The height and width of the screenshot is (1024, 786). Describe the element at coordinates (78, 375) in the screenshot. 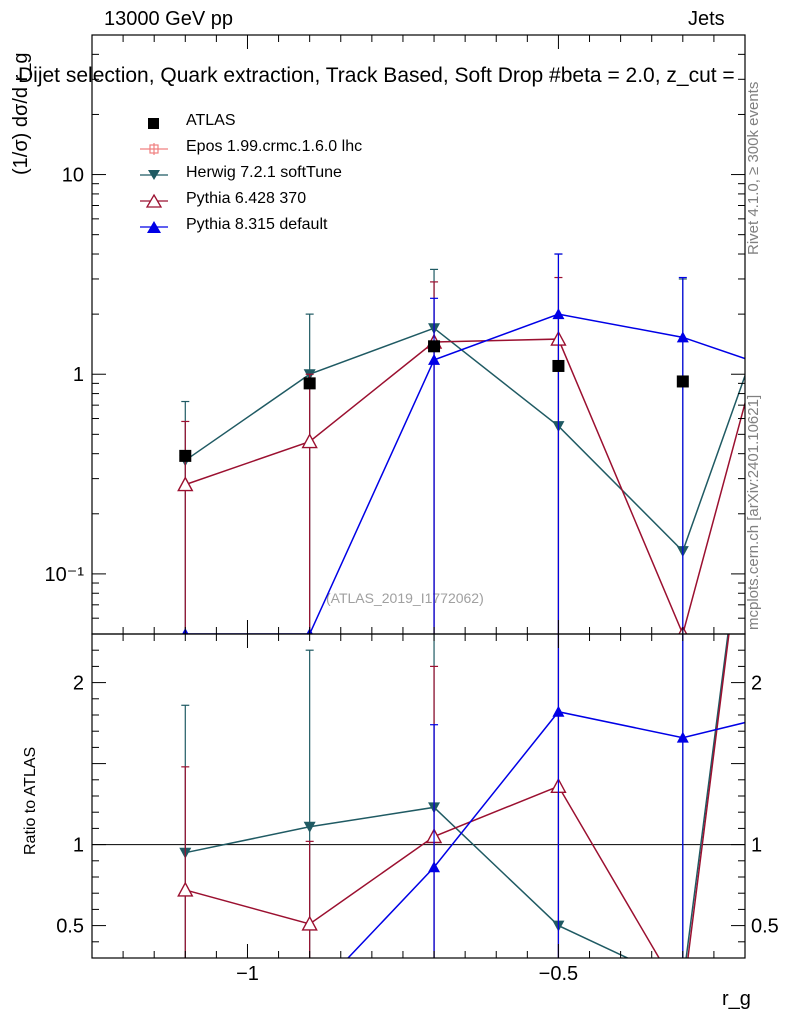

I see `main-y-tick-label: 1` at that location.